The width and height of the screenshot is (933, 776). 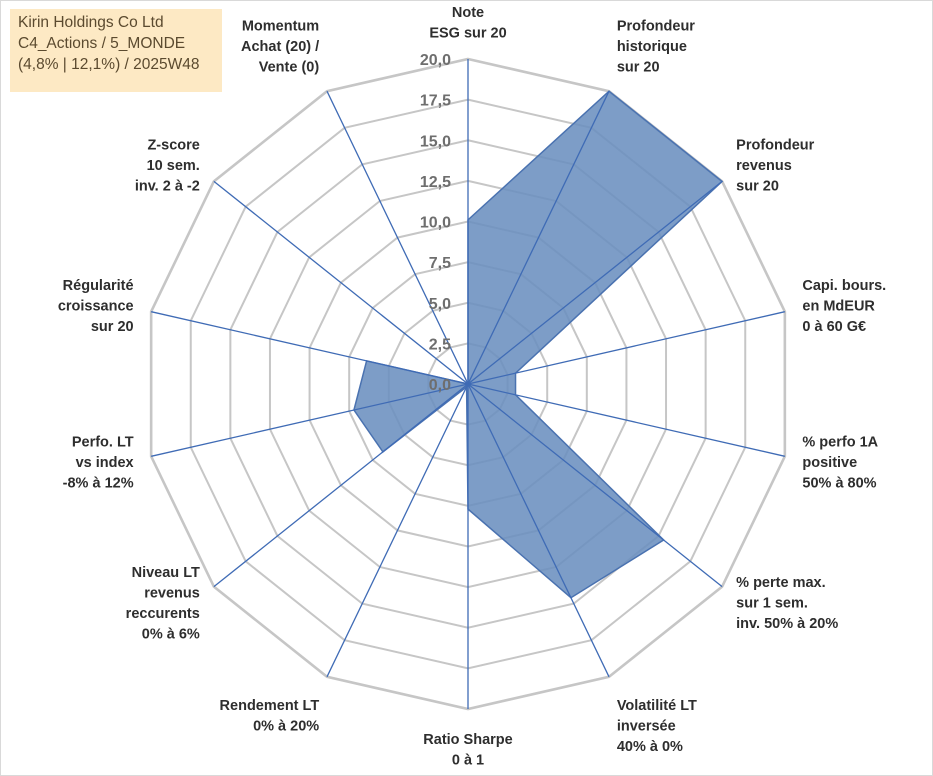 I want to click on tick-label: 12,5, so click(x=435, y=182).